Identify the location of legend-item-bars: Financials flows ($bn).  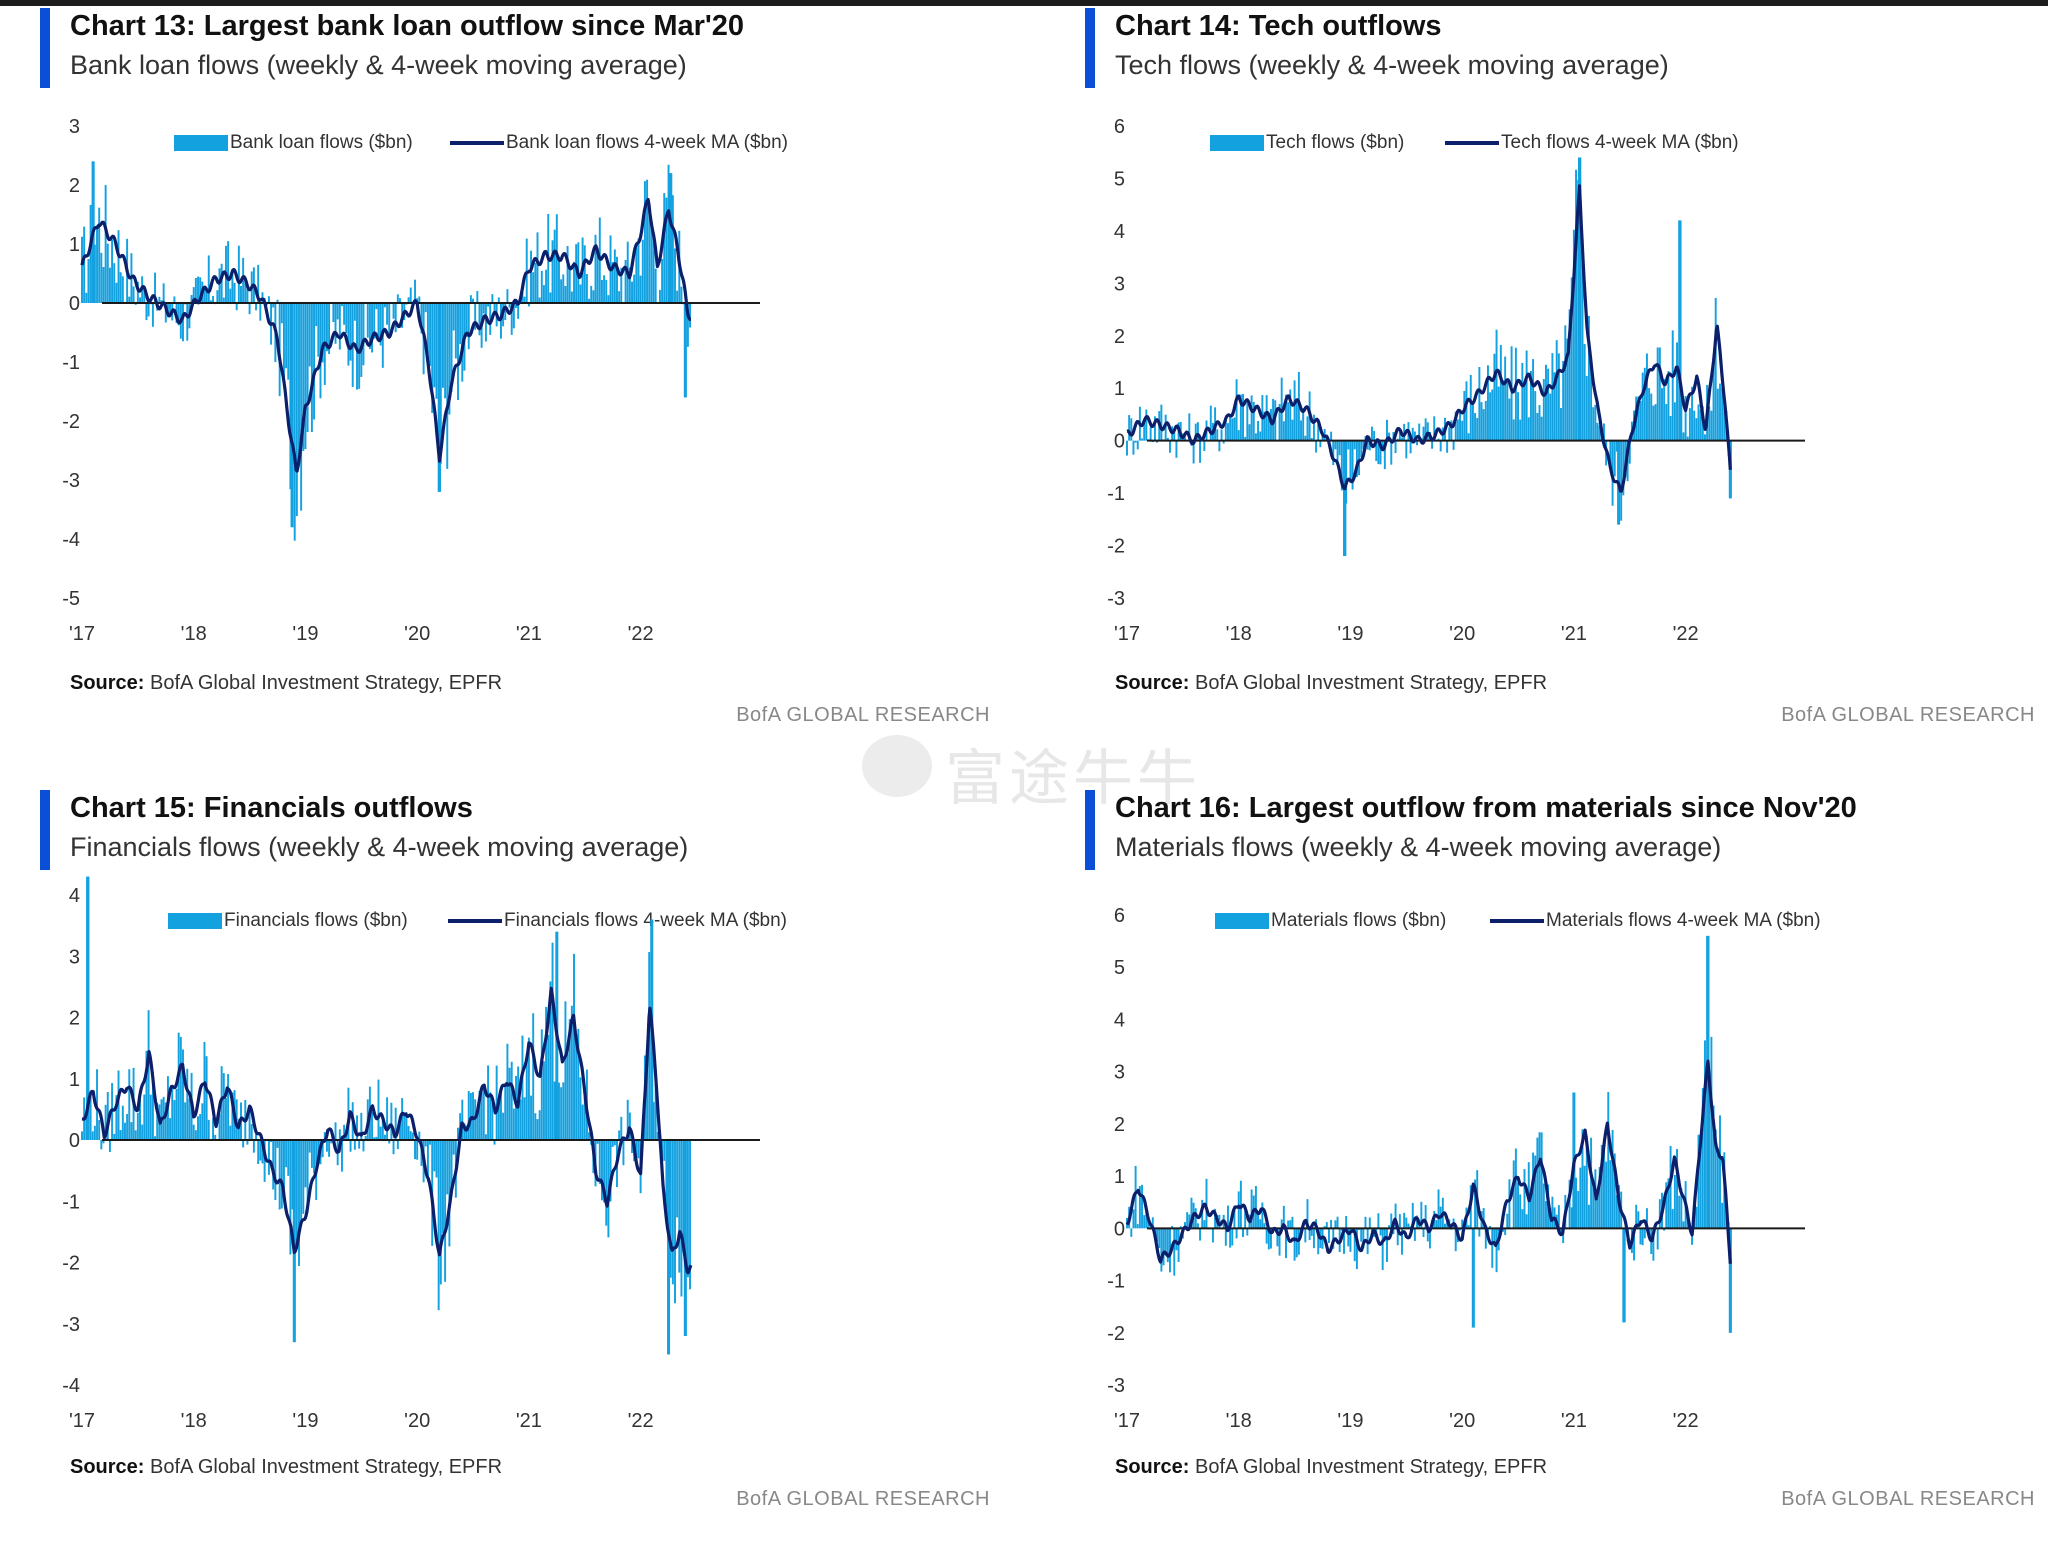
(288, 921).